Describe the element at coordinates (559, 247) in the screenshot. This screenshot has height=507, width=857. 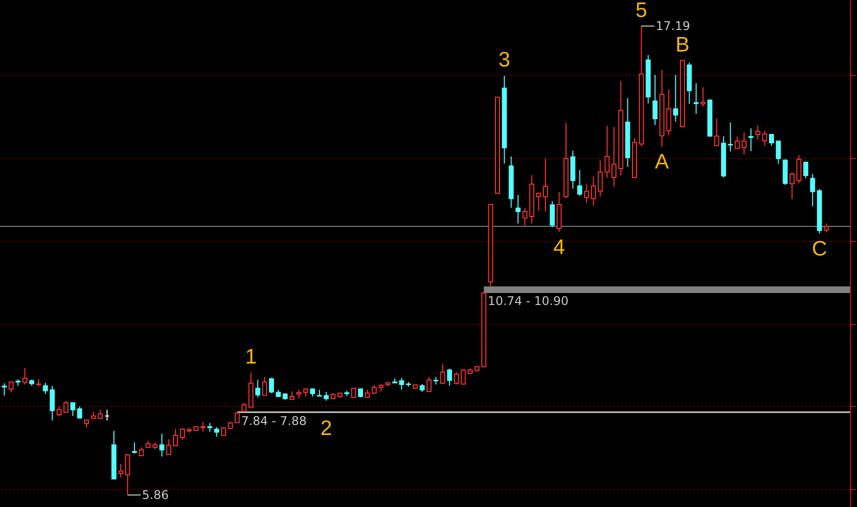
I see `annotation: 4` at that location.